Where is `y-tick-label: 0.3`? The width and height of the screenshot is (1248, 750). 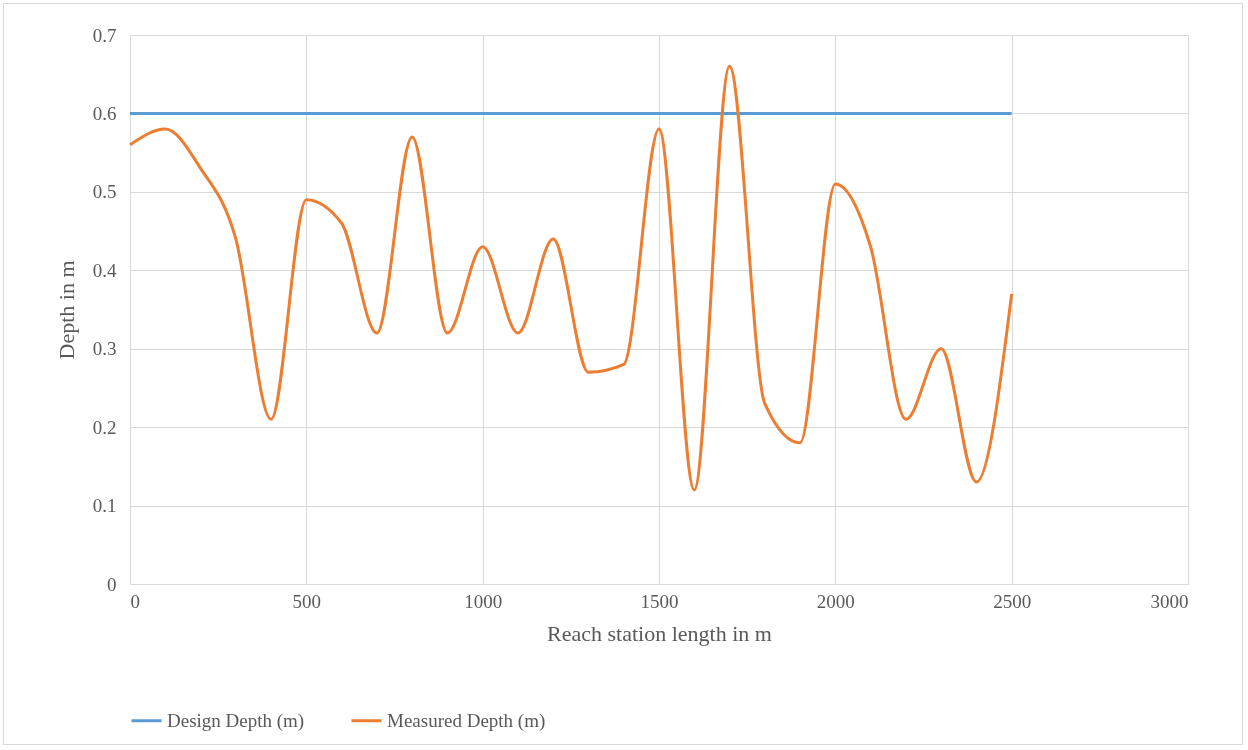
y-tick-label: 0.3 is located at coordinates (104, 349).